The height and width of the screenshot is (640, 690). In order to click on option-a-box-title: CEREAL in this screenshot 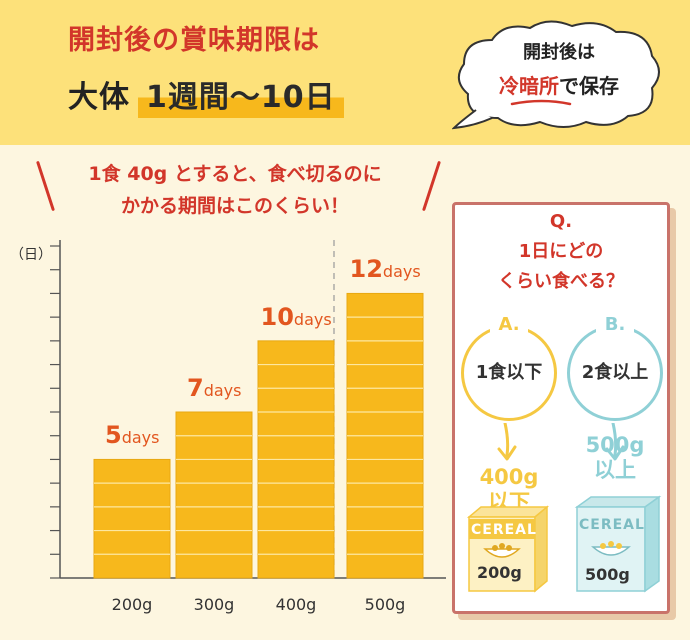, I will do `click(504, 530)`.